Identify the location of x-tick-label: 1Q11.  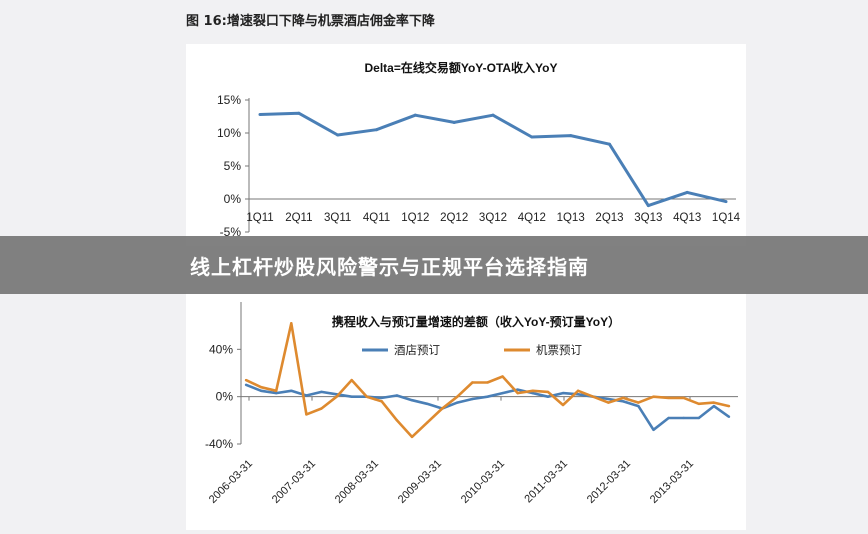
(259, 218).